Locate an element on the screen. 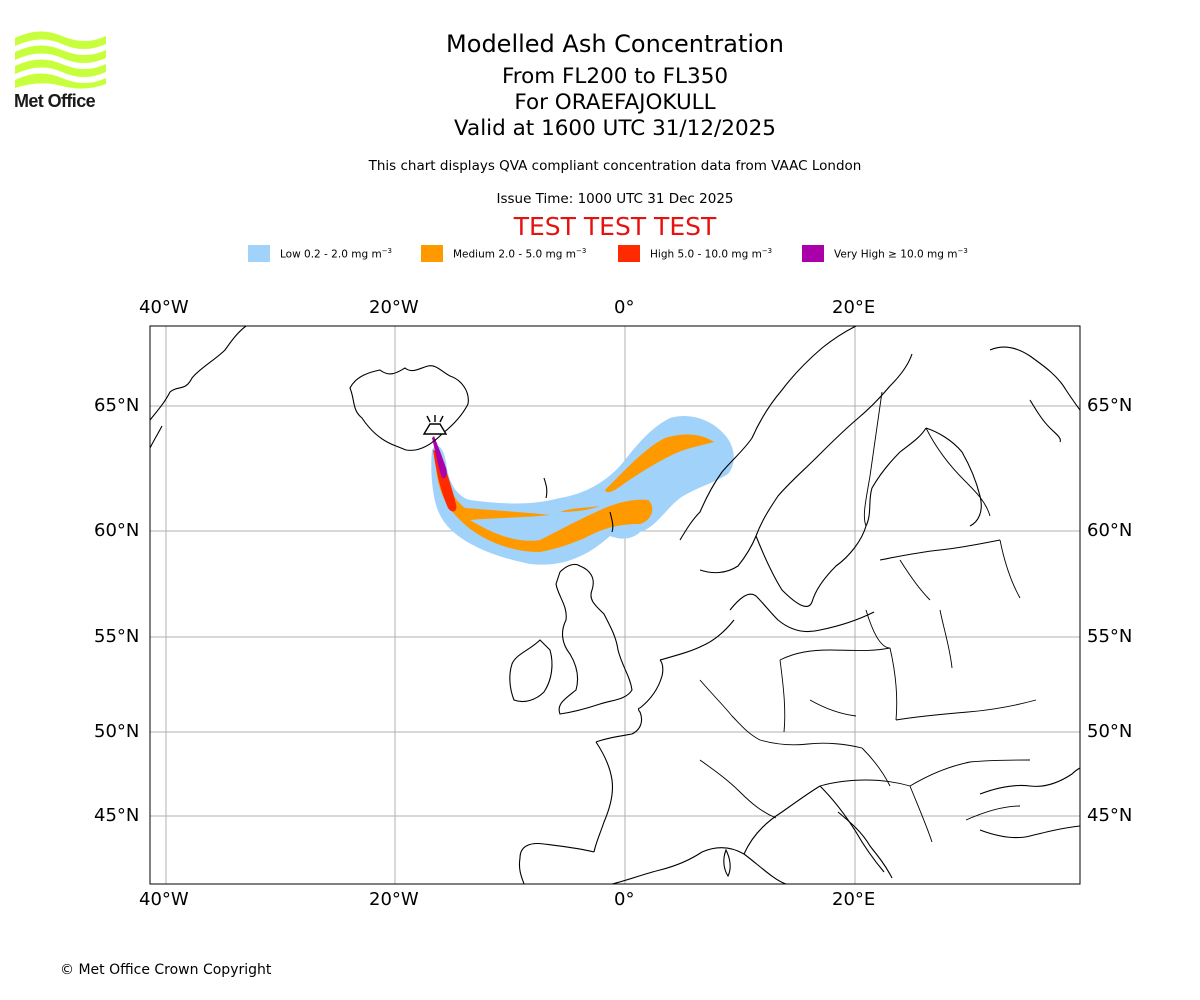  lat-label-right-45n: 45°N is located at coordinates (1110, 815).